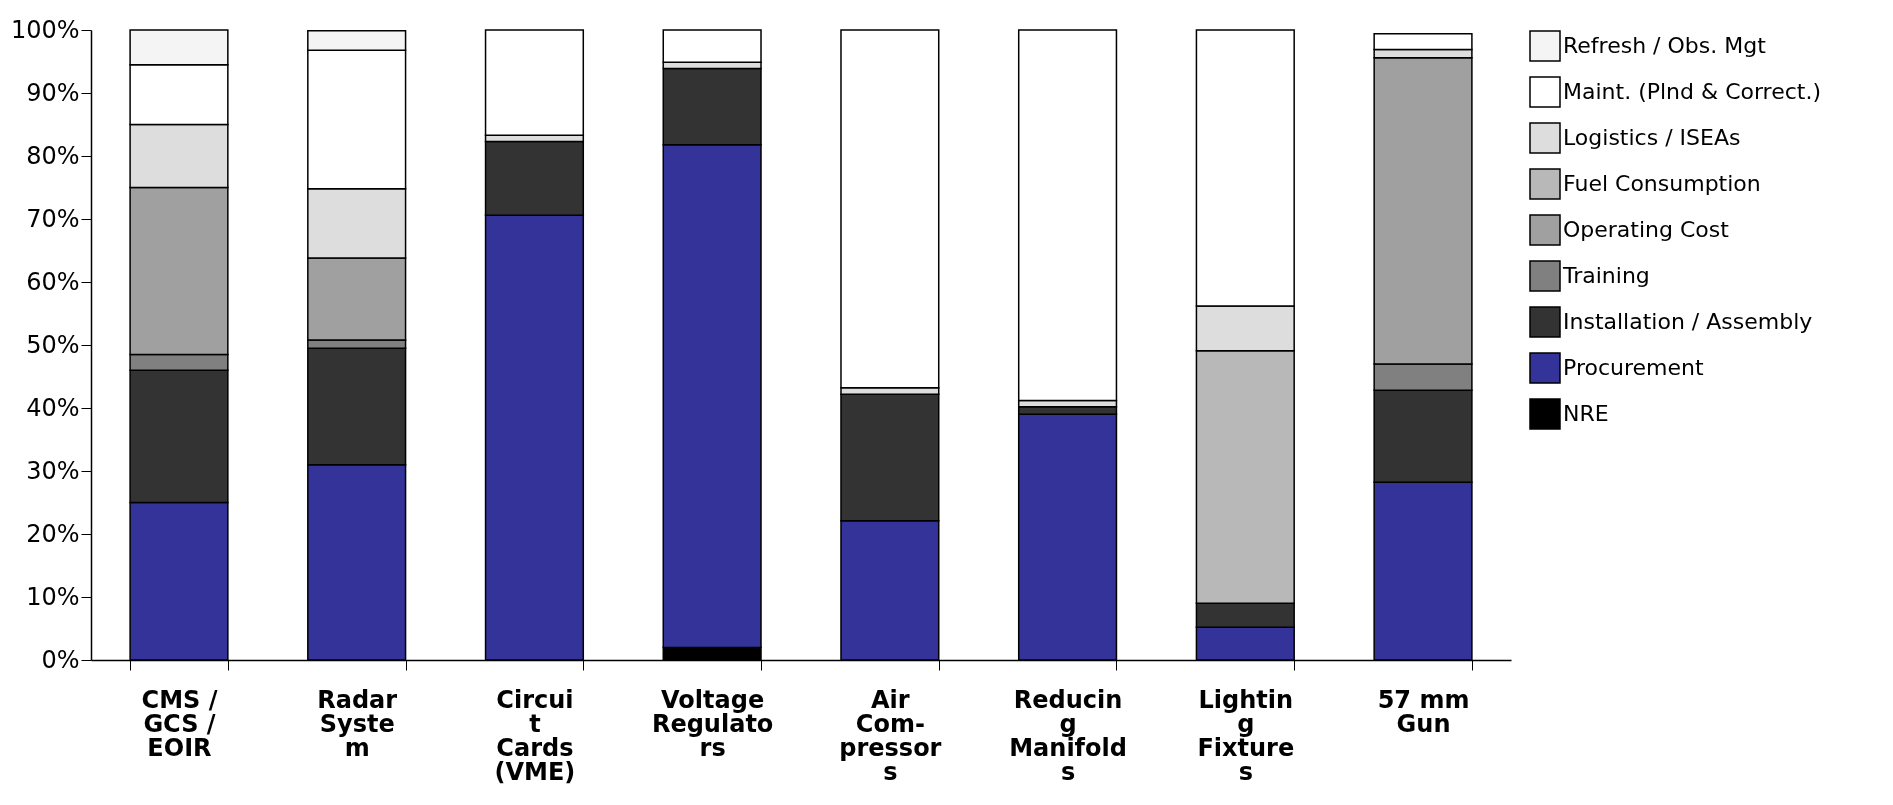 The width and height of the screenshot is (1893, 805). What do you see at coordinates (535, 735) in the screenshot?
I see `x-tick-label: Circui t Cards (VME)` at bounding box center [535, 735].